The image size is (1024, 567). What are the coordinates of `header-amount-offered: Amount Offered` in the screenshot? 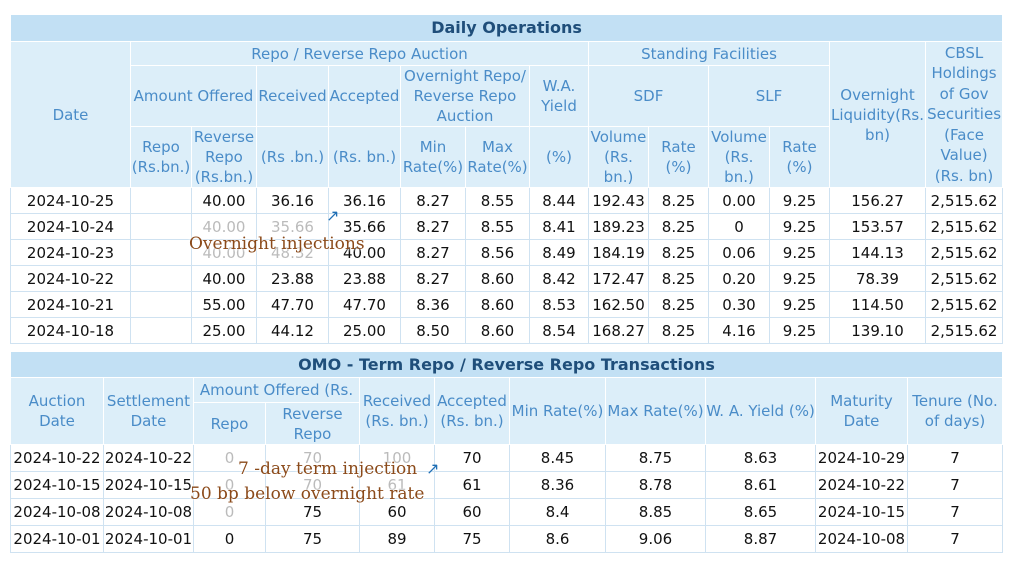 It's located at (193, 96).